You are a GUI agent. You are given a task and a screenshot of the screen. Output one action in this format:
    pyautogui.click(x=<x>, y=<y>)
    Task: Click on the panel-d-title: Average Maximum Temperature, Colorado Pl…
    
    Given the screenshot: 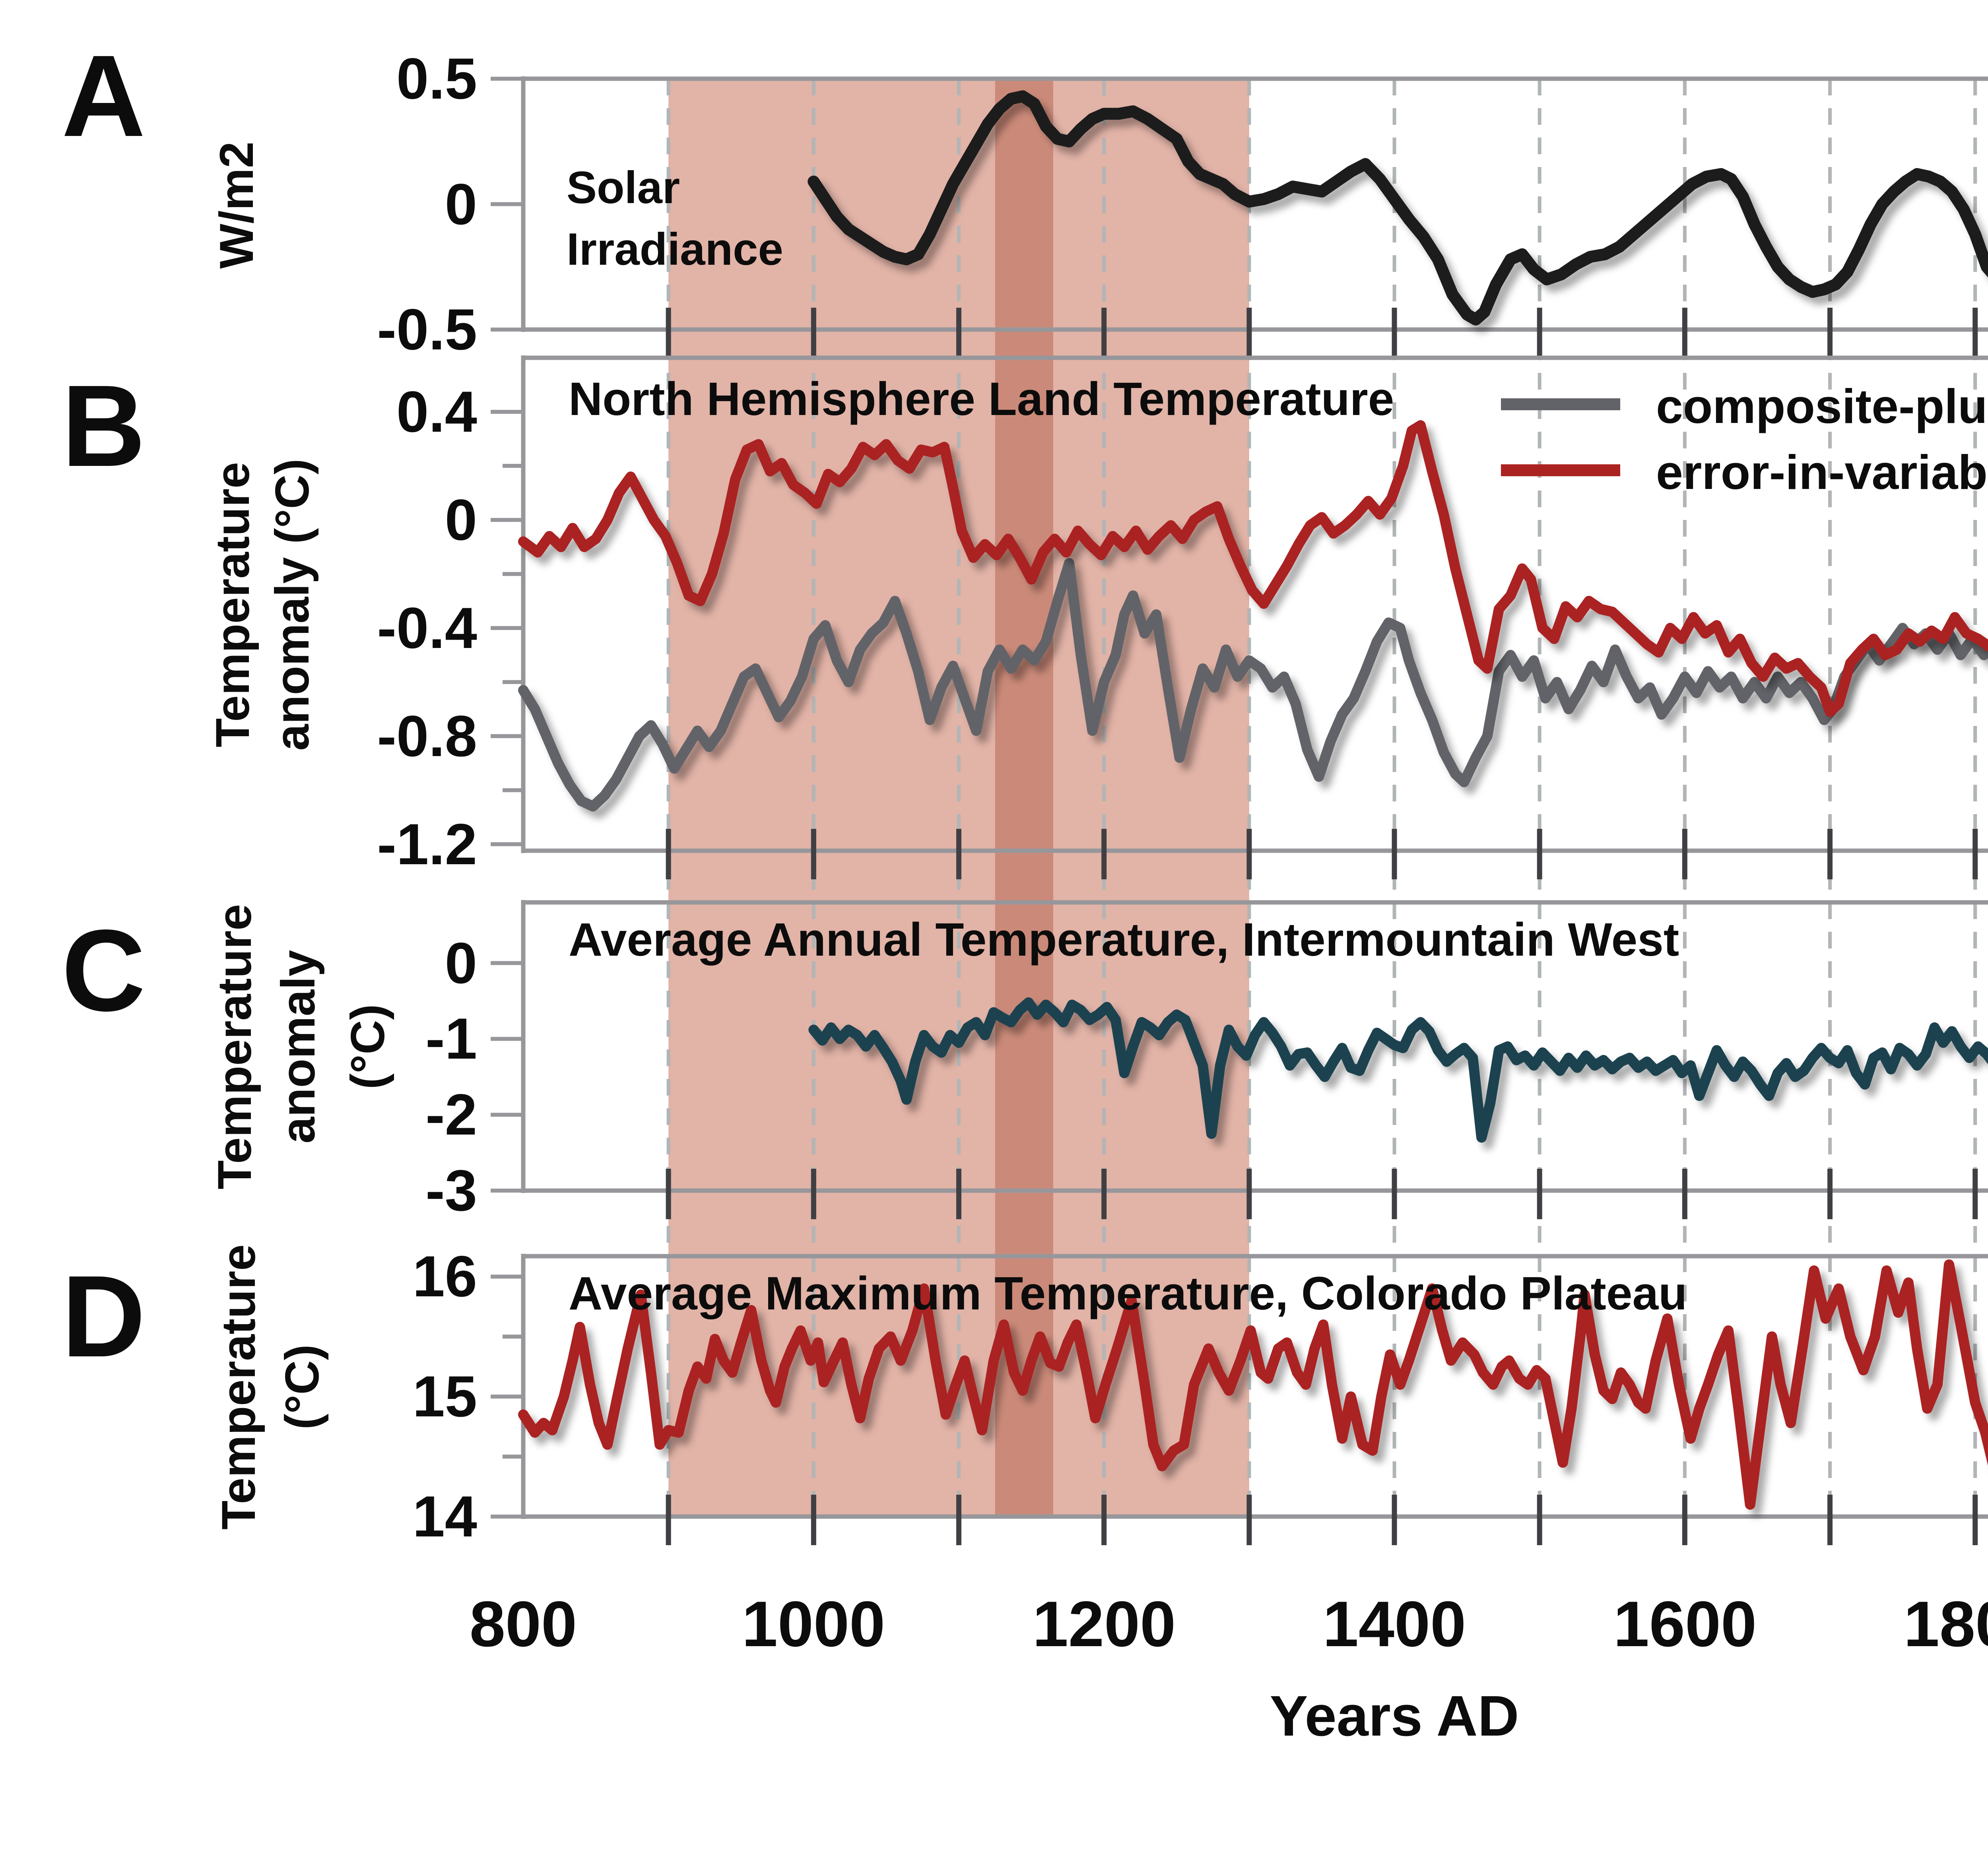 What is the action you would take?
    pyautogui.click(x=1128, y=1294)
    